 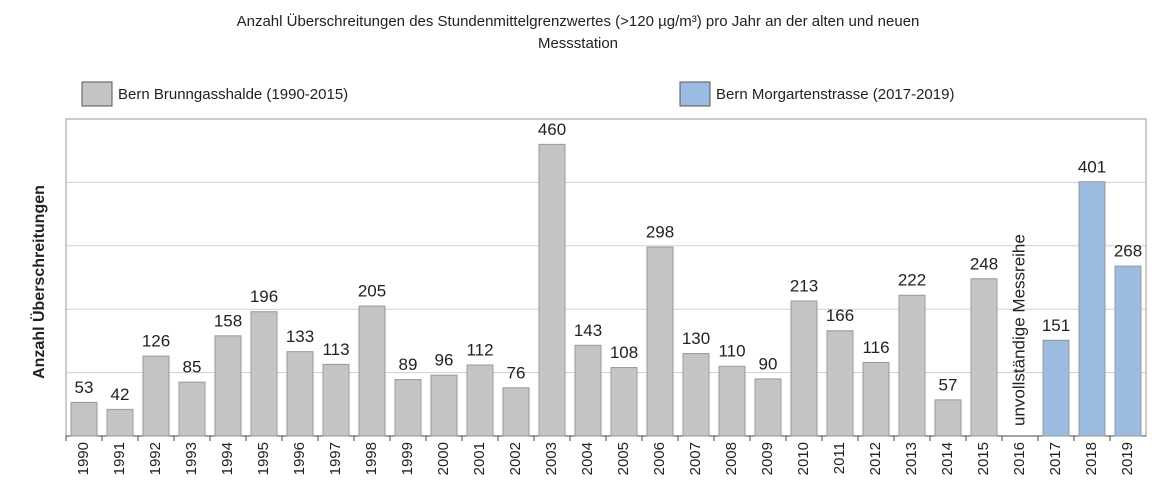 What do you see at coordinates (407, 458) in the screenshot?
I see `x-tick-label: 1999` at bounding box center [407, 458].